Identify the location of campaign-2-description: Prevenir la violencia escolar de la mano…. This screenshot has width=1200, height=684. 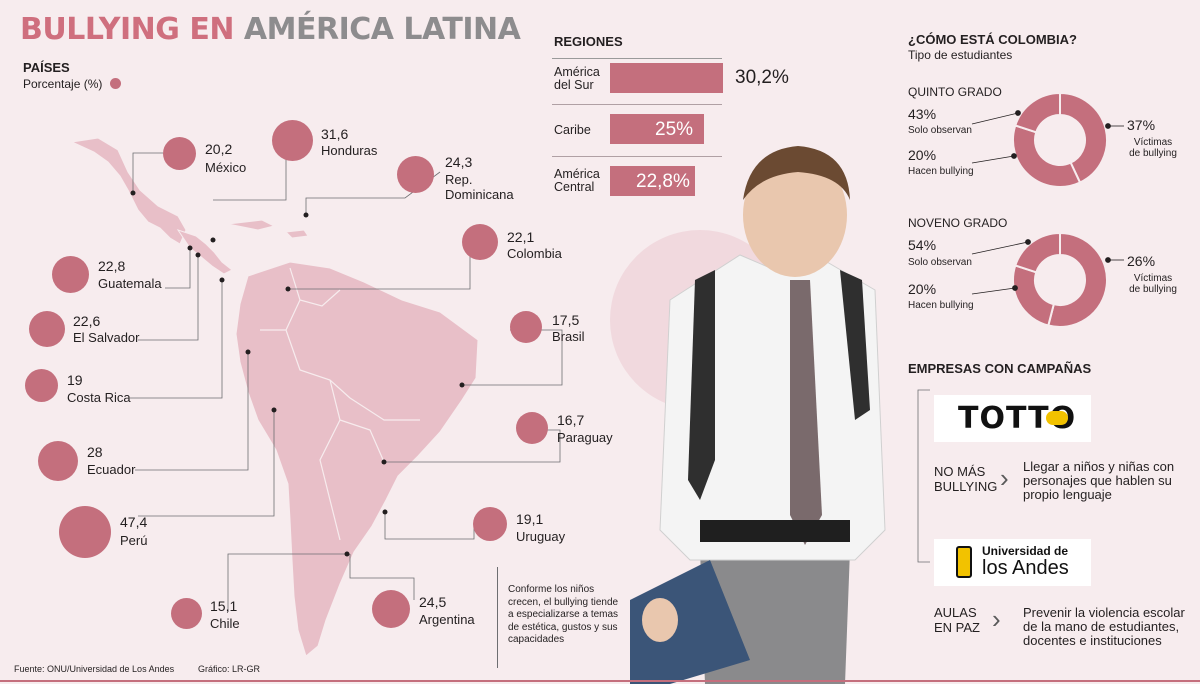
(1104, 627).